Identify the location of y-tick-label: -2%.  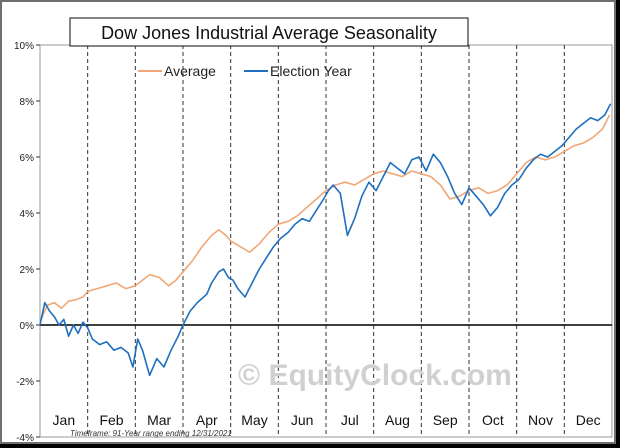
(25, 382).